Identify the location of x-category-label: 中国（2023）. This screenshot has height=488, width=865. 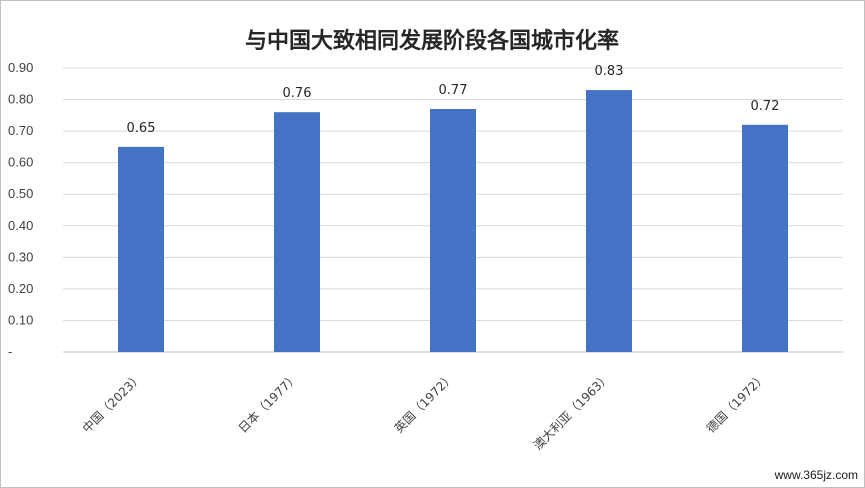
(112, 403).